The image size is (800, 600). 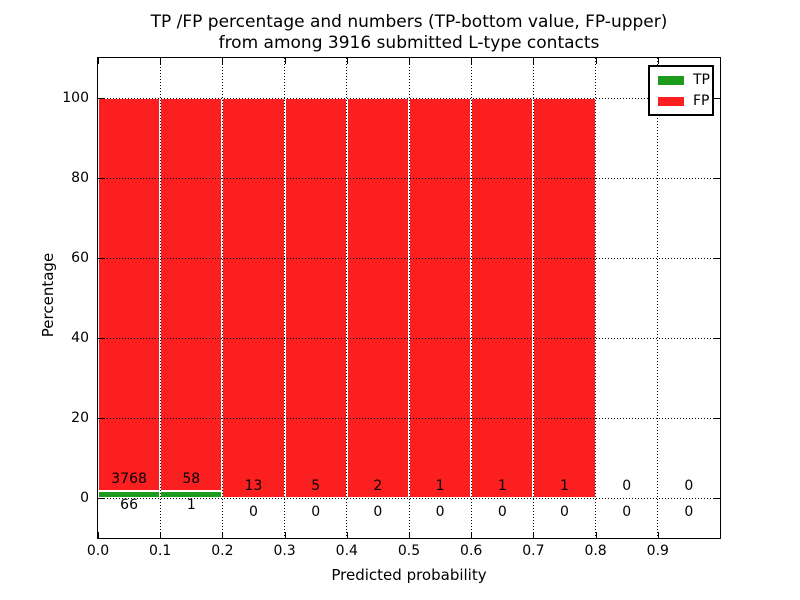 I want to click on x-tick-label: 0.0, so click(x=98, y=551).